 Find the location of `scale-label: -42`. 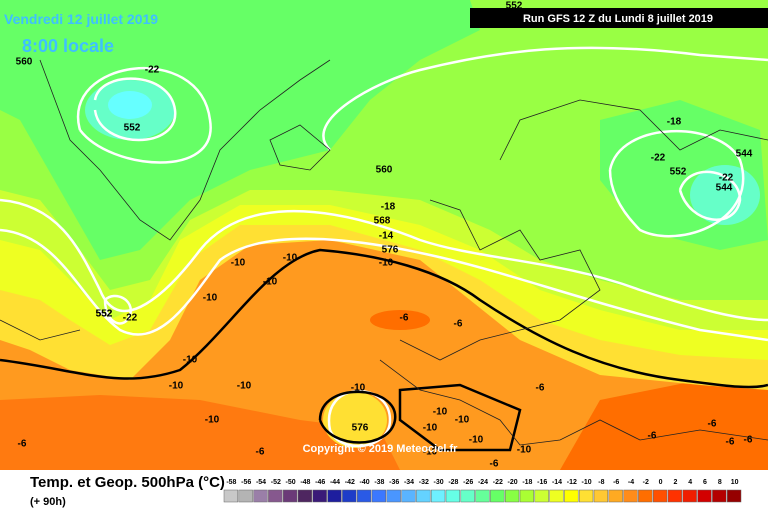

scale-label: -42 is located at coordinates (350, 482).